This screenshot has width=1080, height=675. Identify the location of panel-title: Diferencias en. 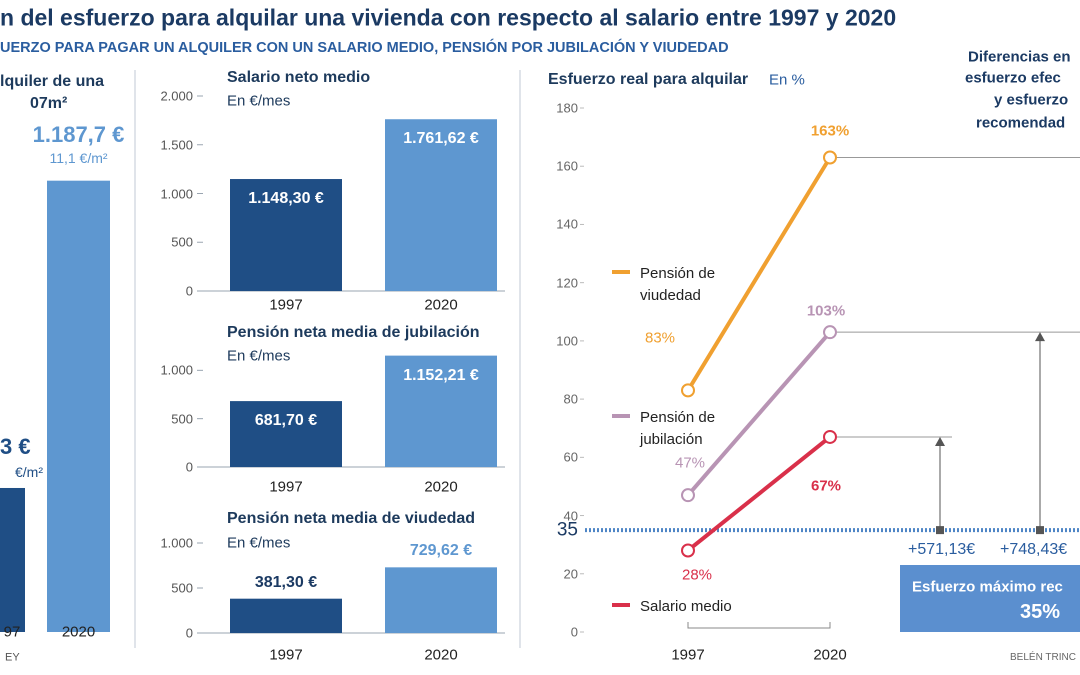
(1019, 57).